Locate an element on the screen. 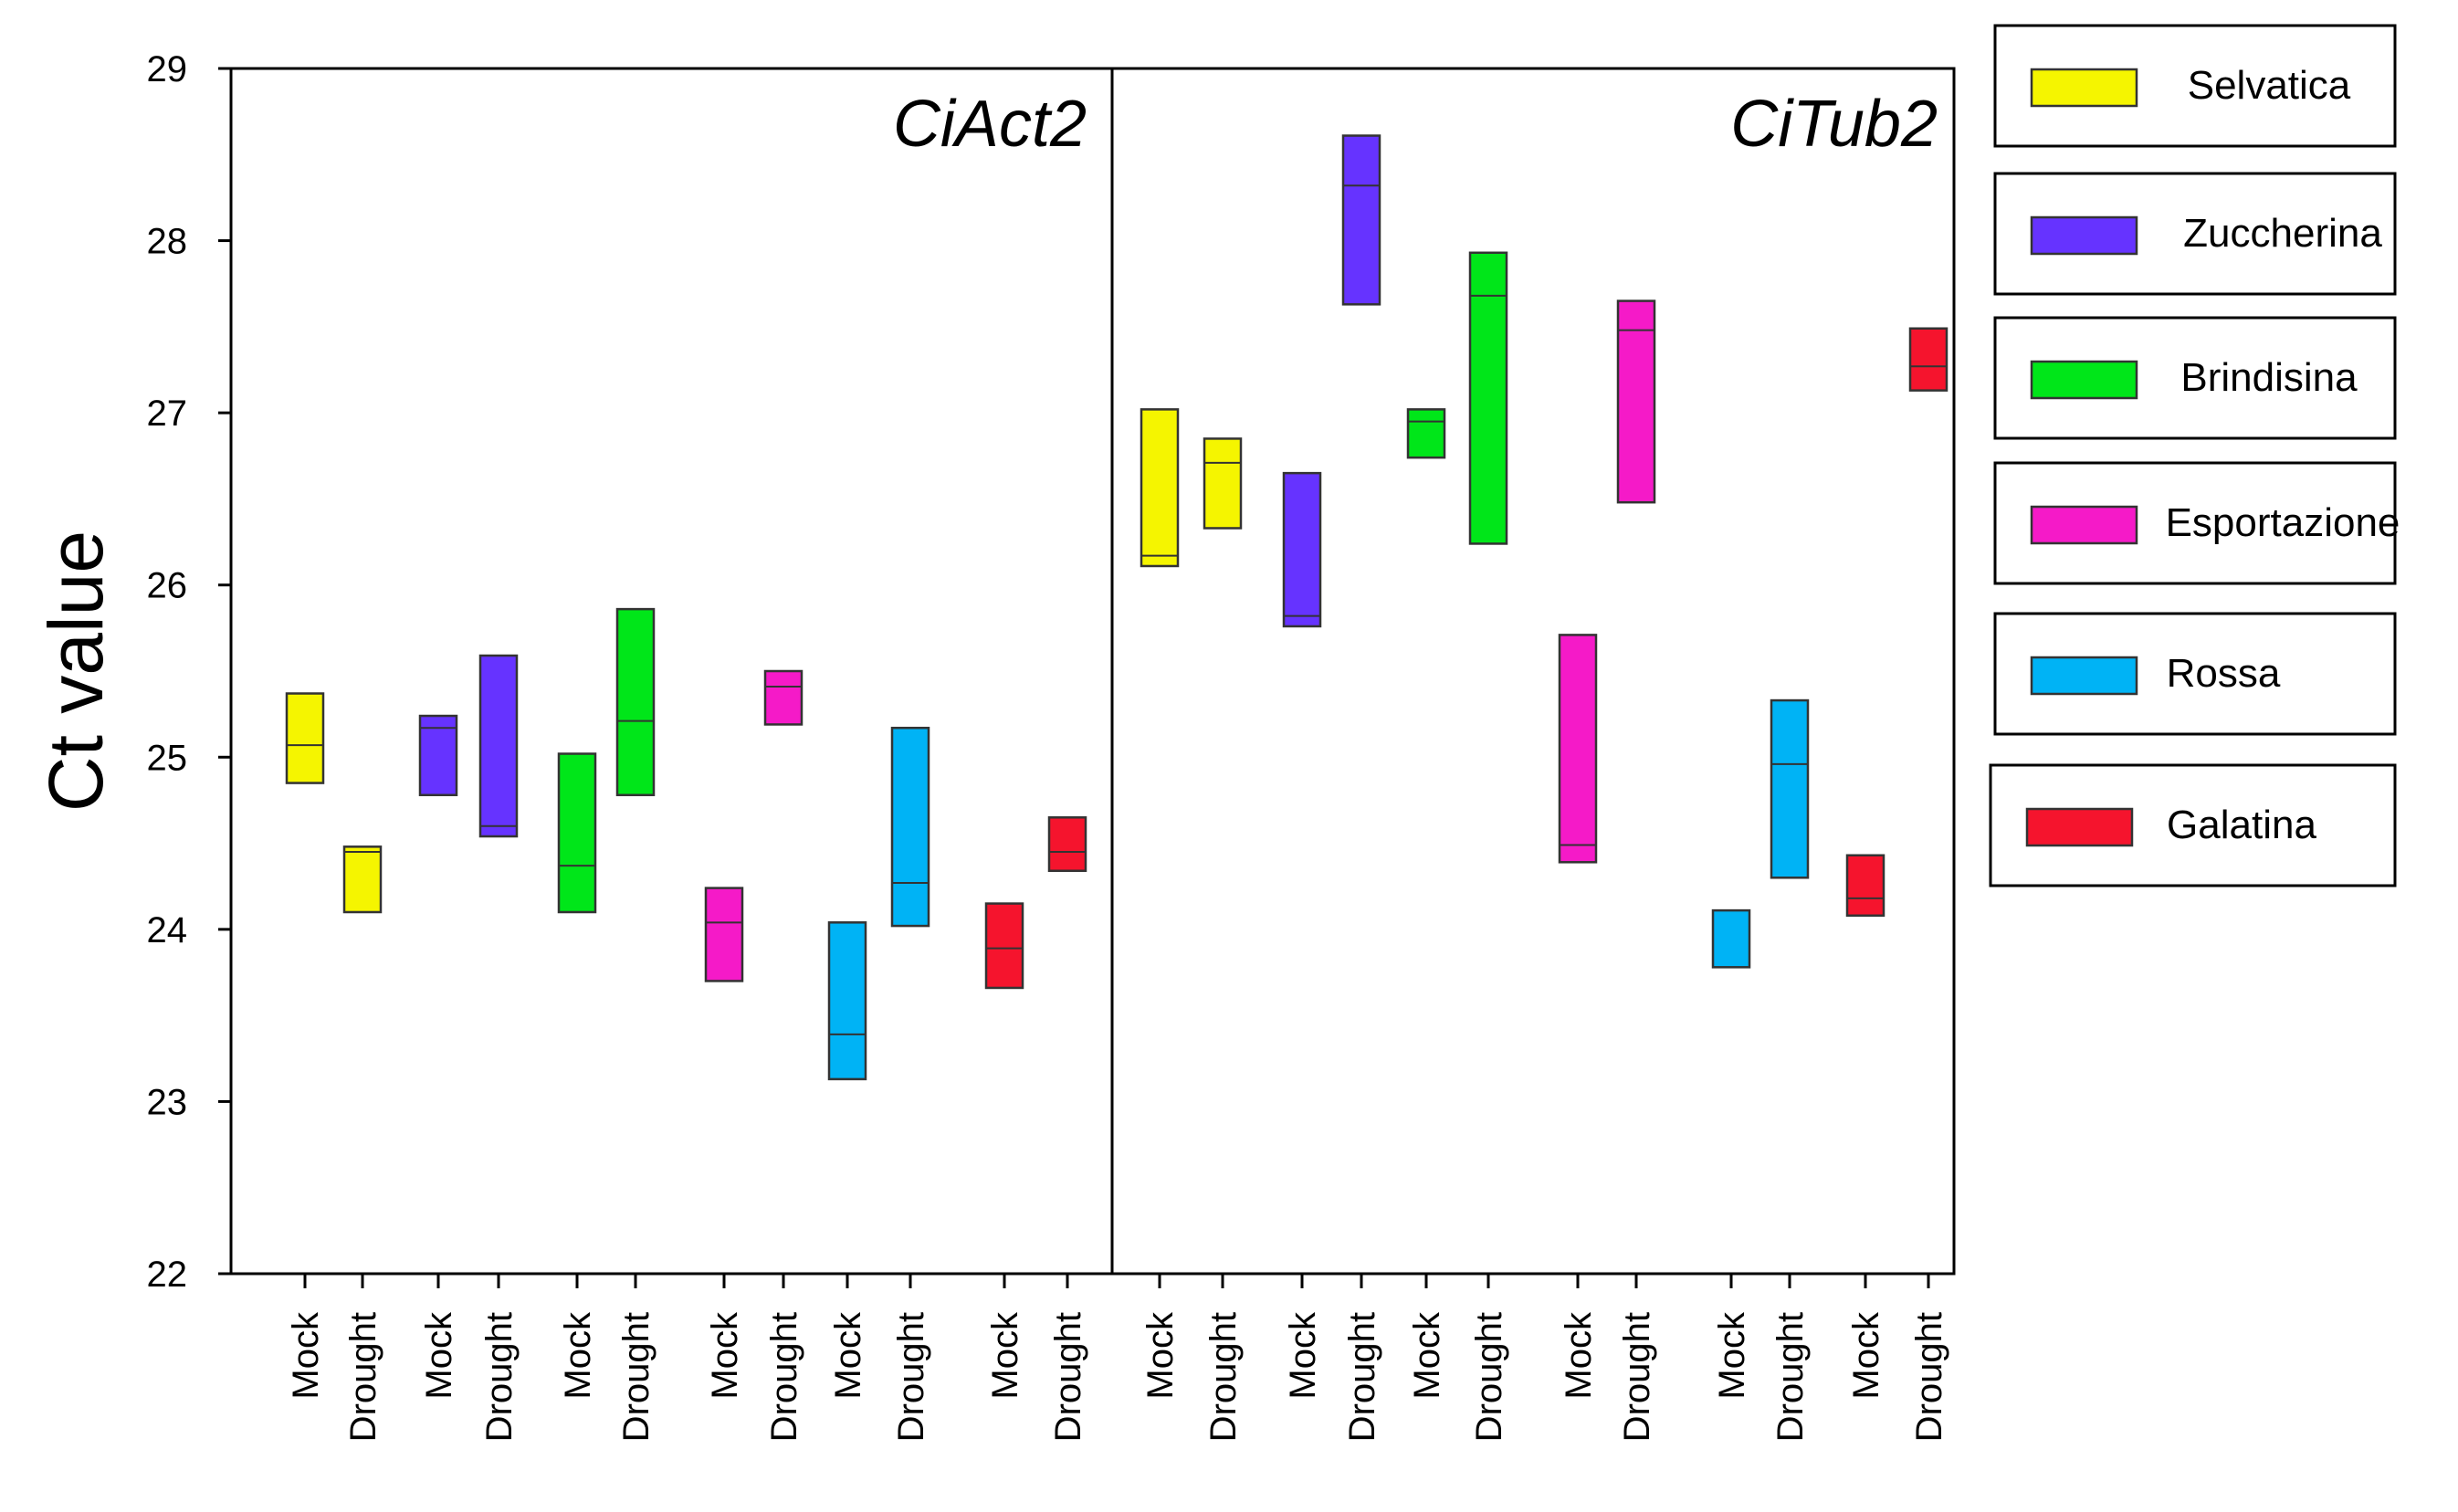 This screenshot has height=1512, width=2458. bar-zuccherina-mock-citub2 is located at coordinates (1302, 549).